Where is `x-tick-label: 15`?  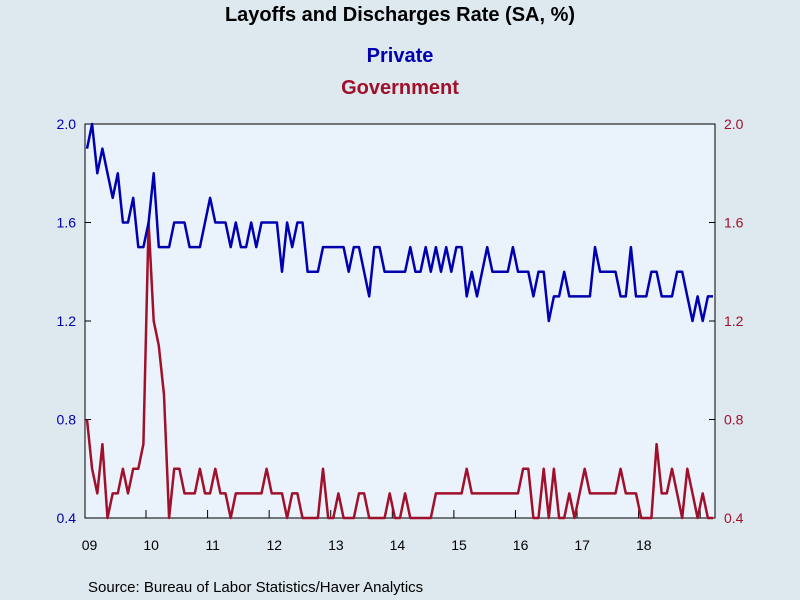 x-tick-label: 15 is located at coordinates (459, 545).